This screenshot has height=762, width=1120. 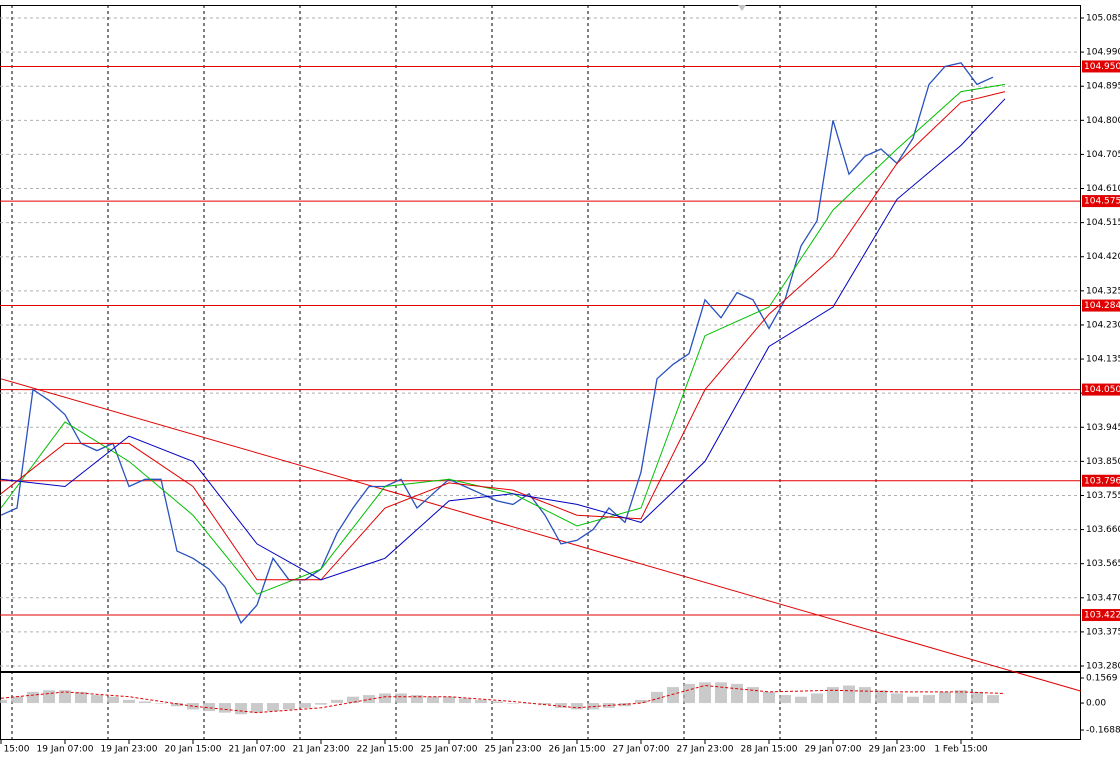 I want to click on x-tick-label: 18 Jan 15:00, so click(x=15, y=750).